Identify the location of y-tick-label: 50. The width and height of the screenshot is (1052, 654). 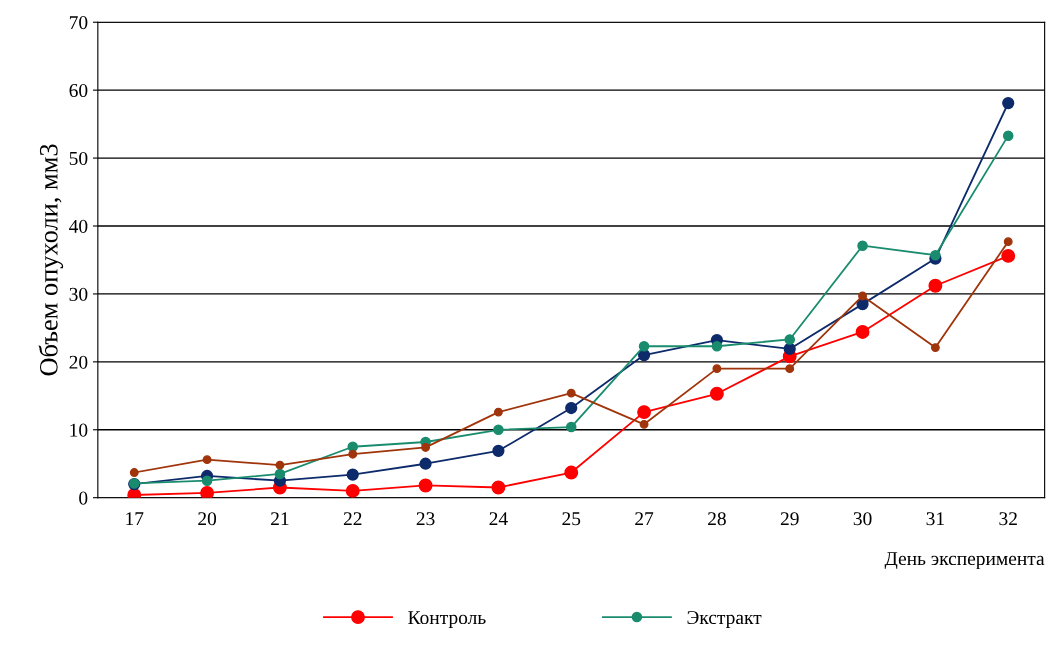
(78, 158).